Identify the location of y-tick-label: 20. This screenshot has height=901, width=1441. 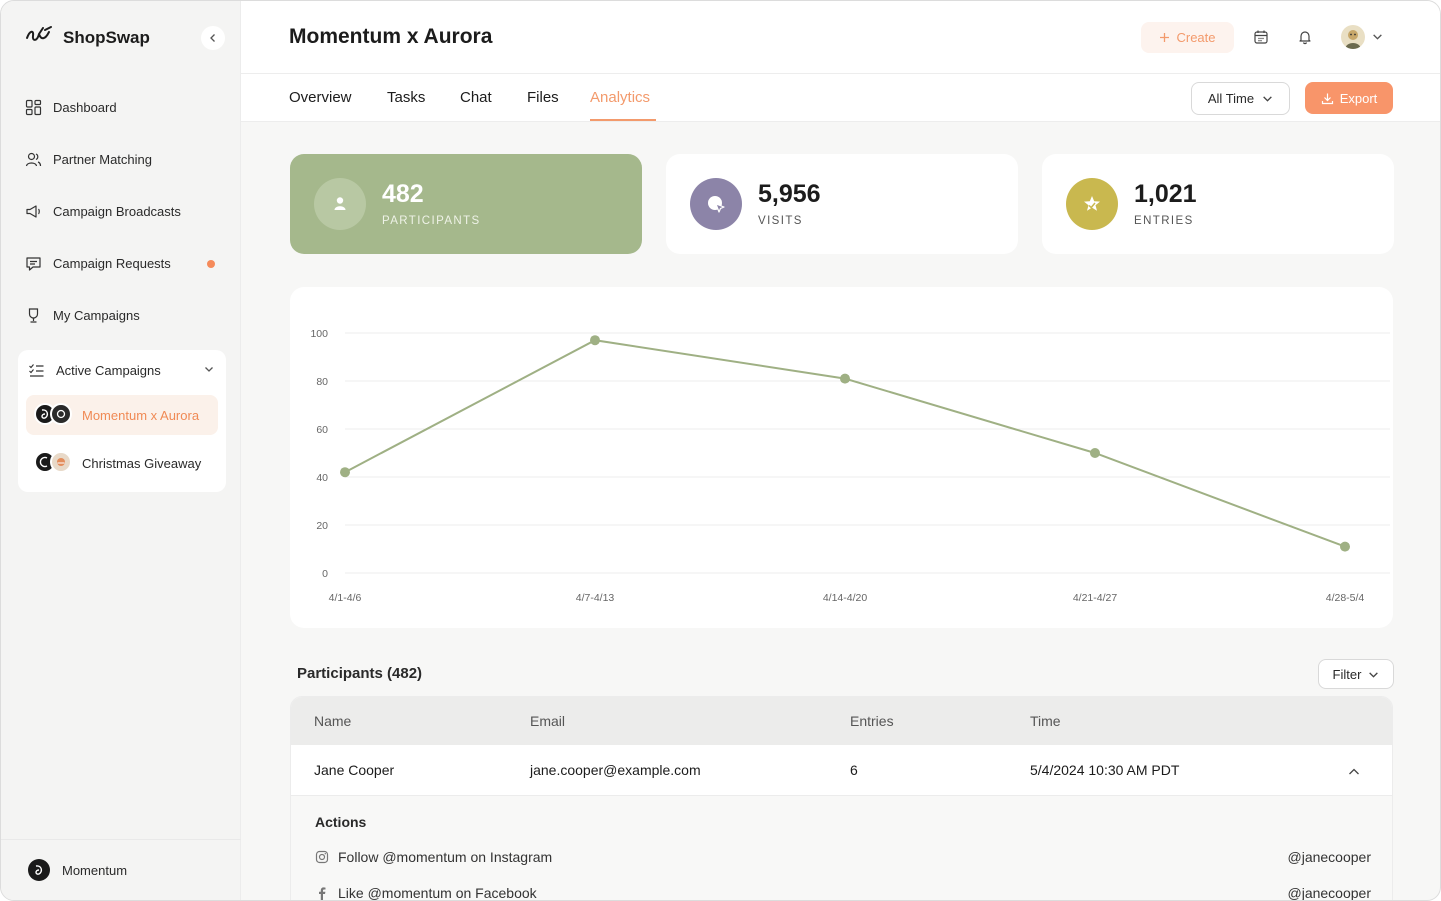
(322, 526).